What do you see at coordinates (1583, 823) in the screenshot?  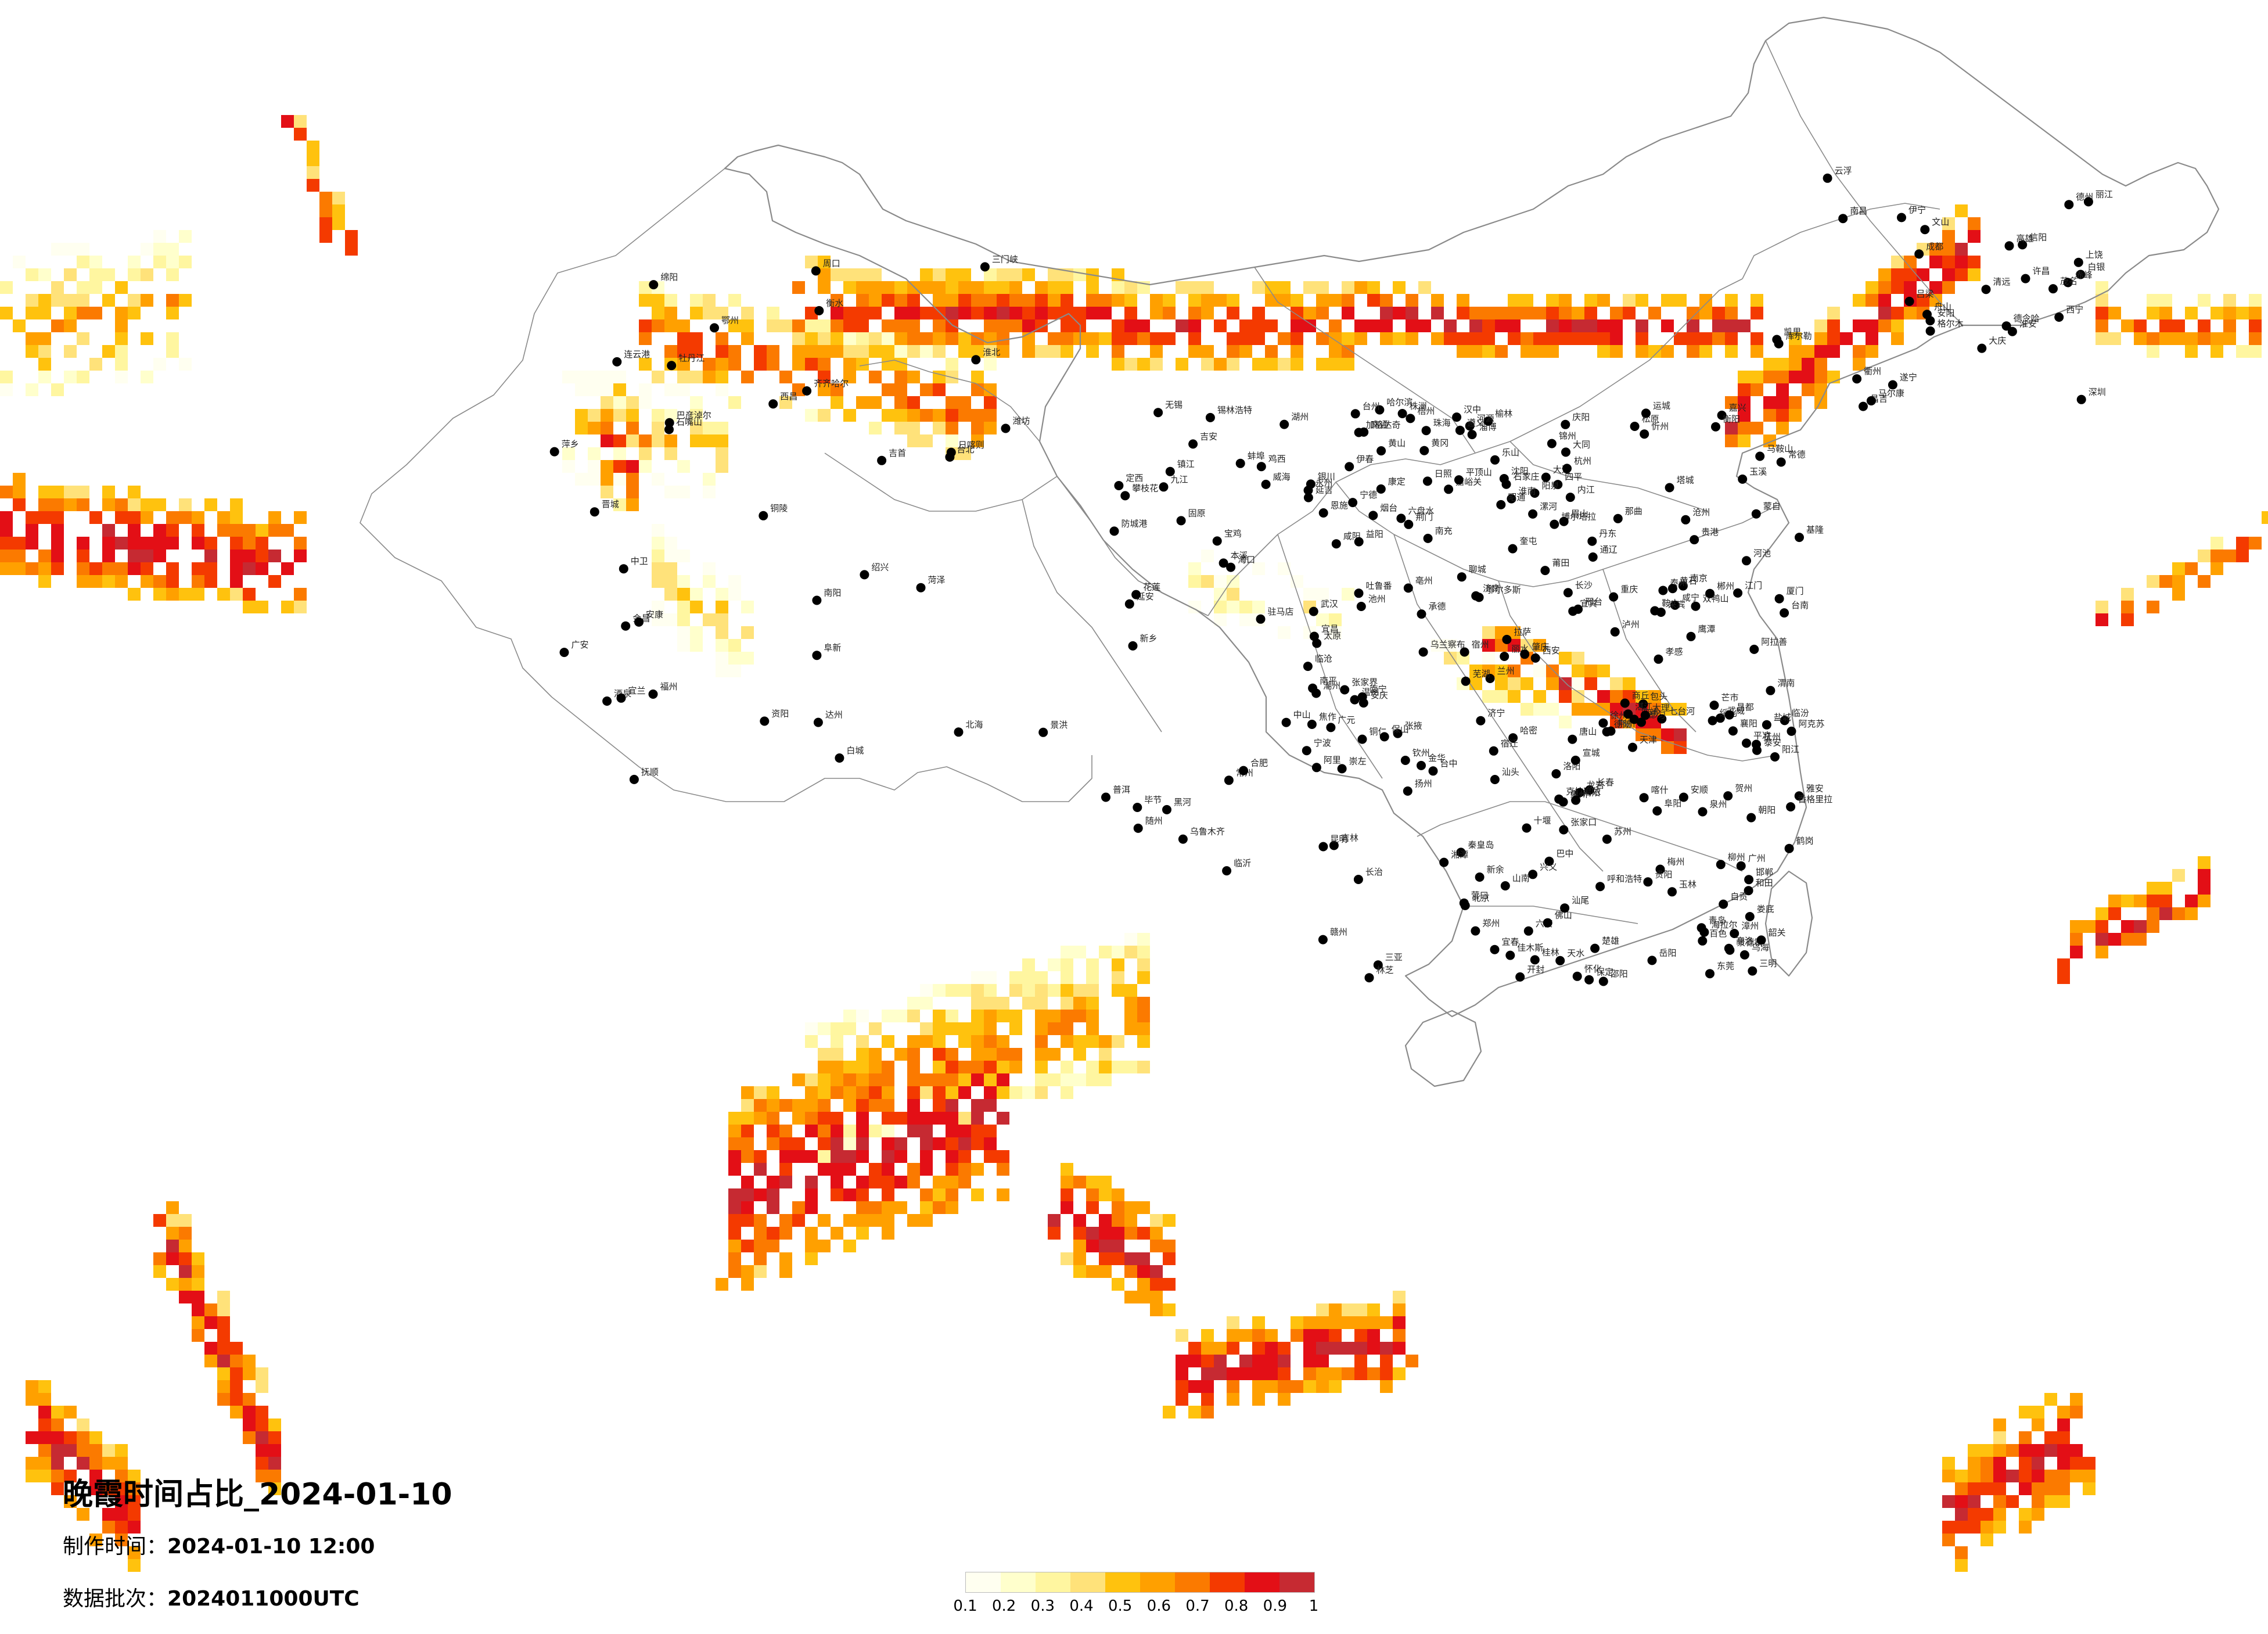 I see `city-label: 张家口` at bounding box center [1583, 823].